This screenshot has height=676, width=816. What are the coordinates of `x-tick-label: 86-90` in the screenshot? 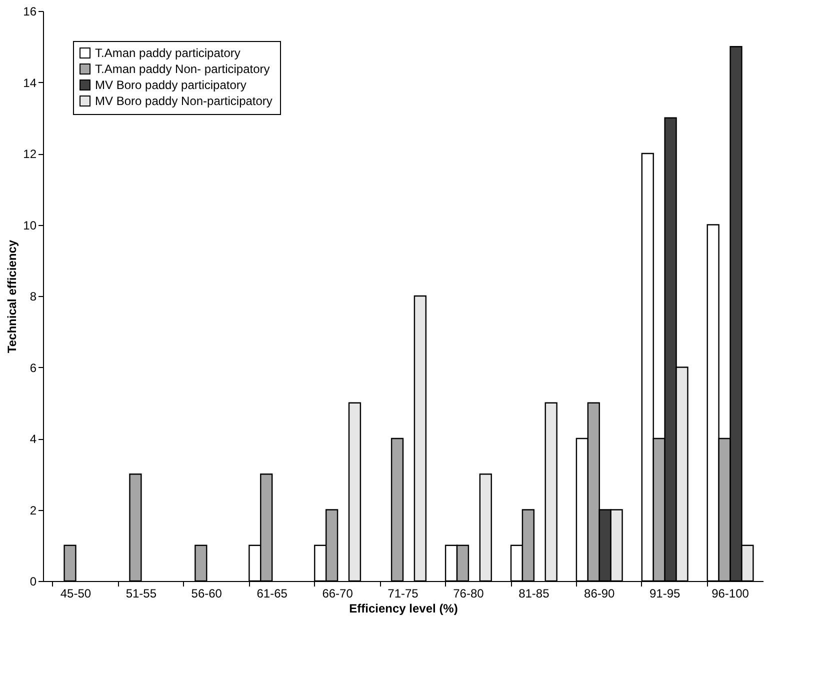 It's located at (600, 593).